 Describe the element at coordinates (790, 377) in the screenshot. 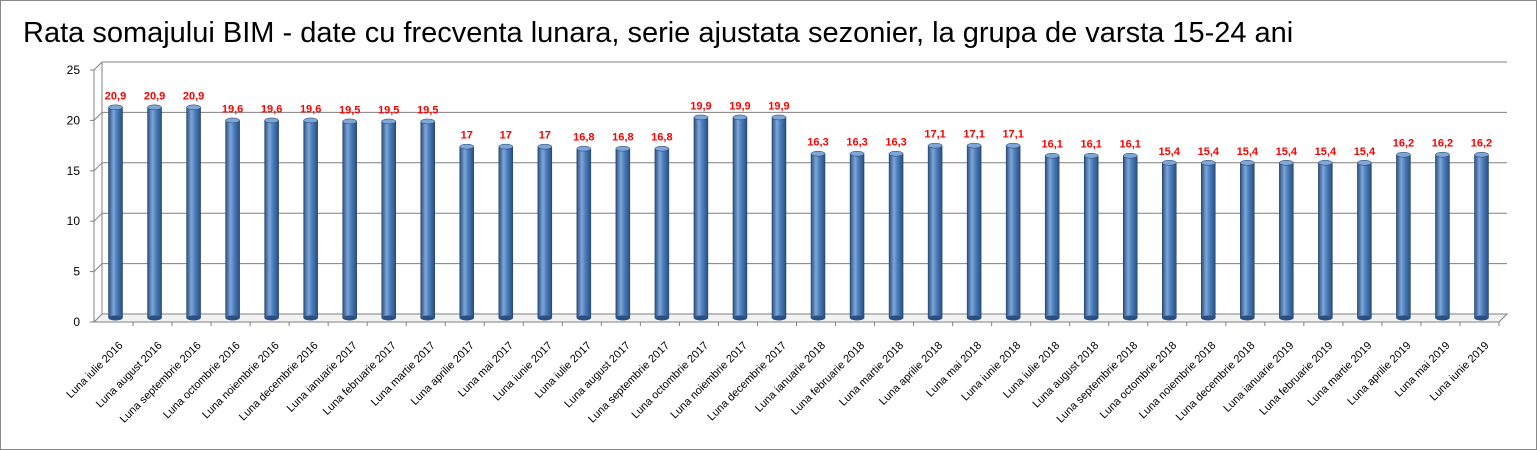

I see `x-tick-label: Luna ianuarie 2018` at that location.